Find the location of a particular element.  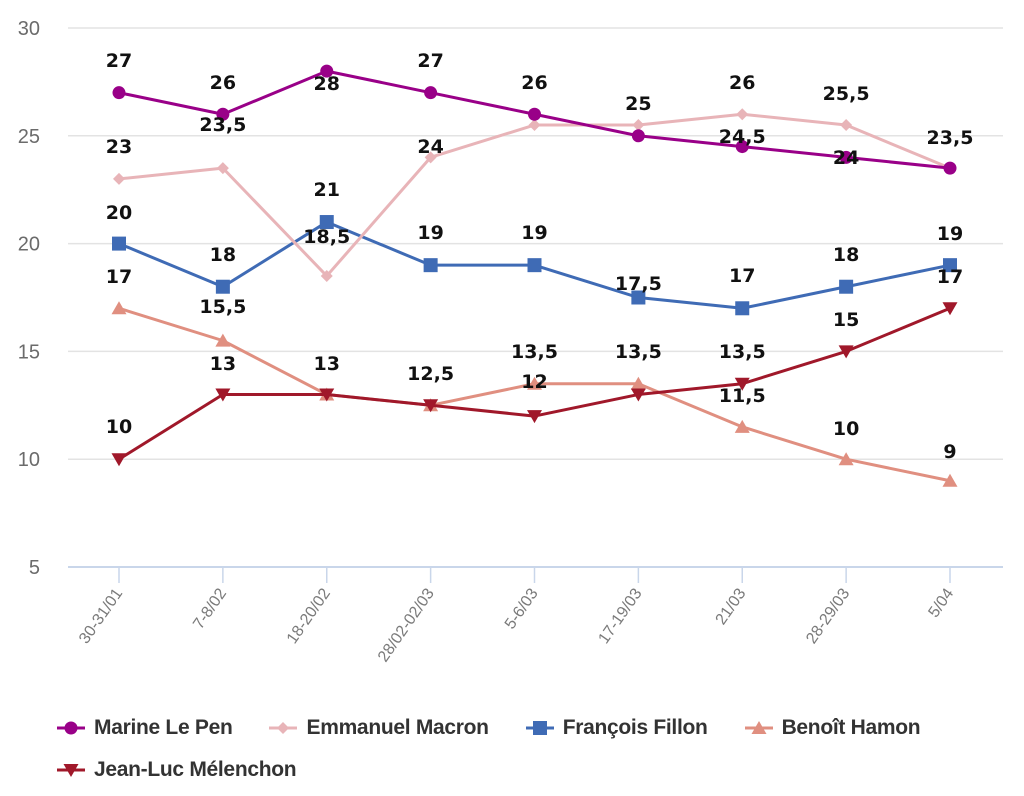

y-tick-label: 20 is located at coordinates (29, 245).